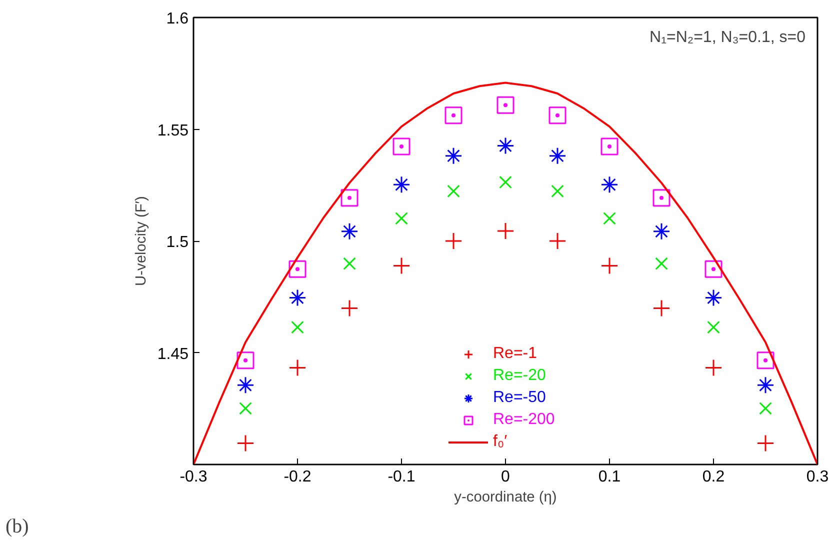  Describe the element at coordinates (173, 354) in the screenshot. I see `y-tick-label: 1.45` at that location.